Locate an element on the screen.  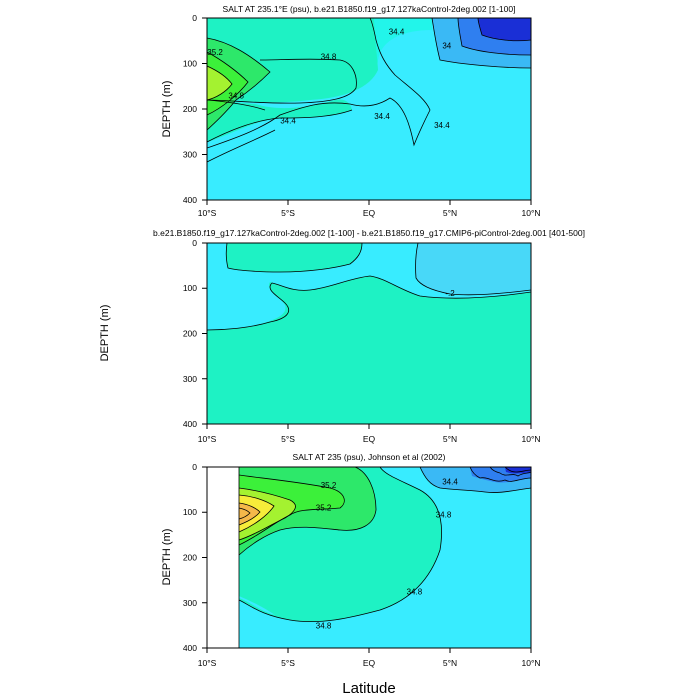
panel-1-x-axis: 10°S 5°S EQ 5°N 10°N is located at coordinates (369, 209).